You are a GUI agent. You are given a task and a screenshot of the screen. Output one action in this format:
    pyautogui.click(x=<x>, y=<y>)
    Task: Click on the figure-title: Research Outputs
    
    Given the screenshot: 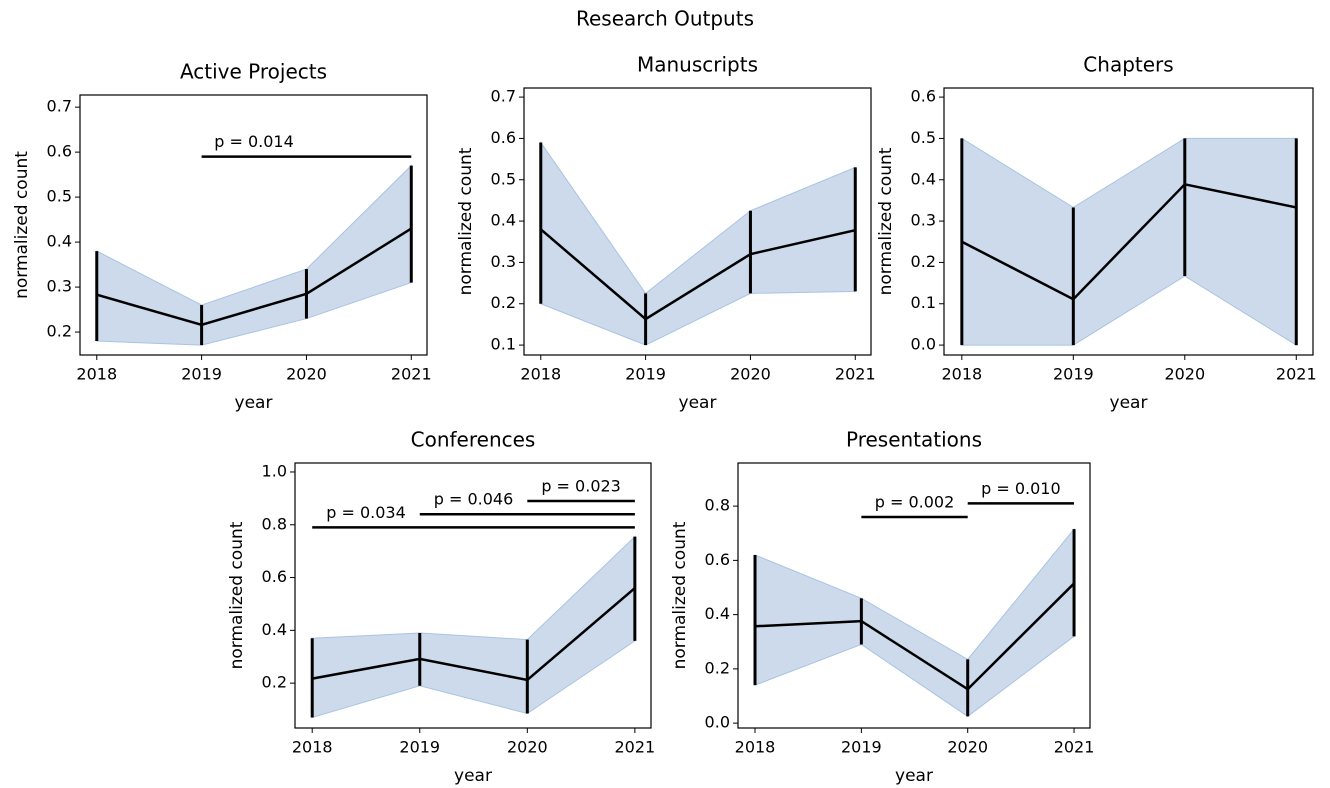 What is the action you would take?
    pyautogui.click(x=665, y=19)
    